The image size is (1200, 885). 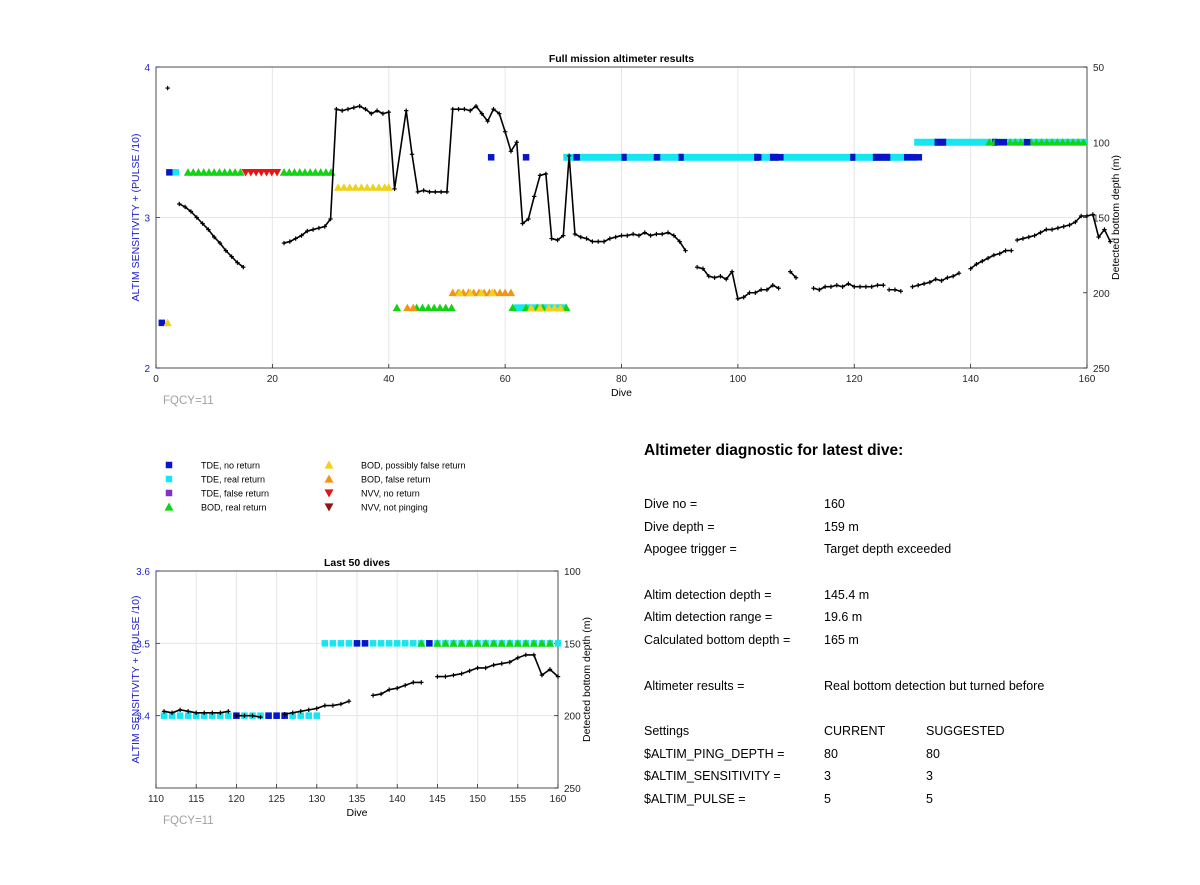 What do you see at coordinates (156, 799) in the screenshot?
I see `x-tick-label: 110` at bounding box center [156, 799].